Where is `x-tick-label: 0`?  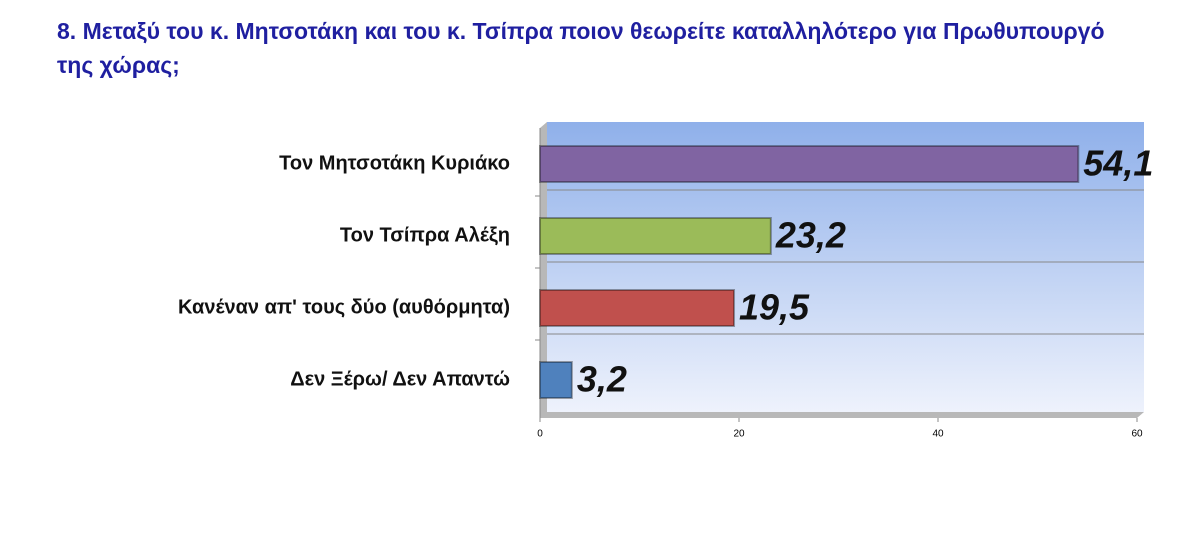
x-tick-label: 0 is located at coordinates (540, 434).